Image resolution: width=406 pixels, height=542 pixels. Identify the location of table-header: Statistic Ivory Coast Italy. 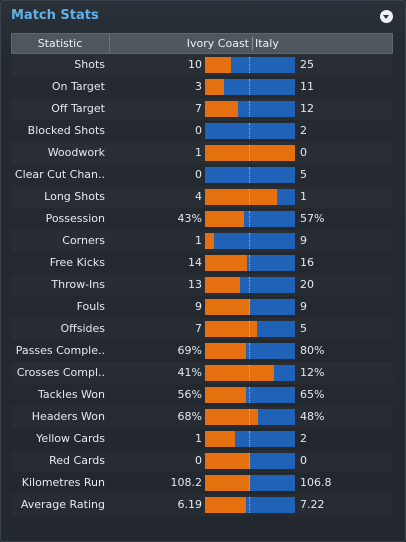
(202, 43).